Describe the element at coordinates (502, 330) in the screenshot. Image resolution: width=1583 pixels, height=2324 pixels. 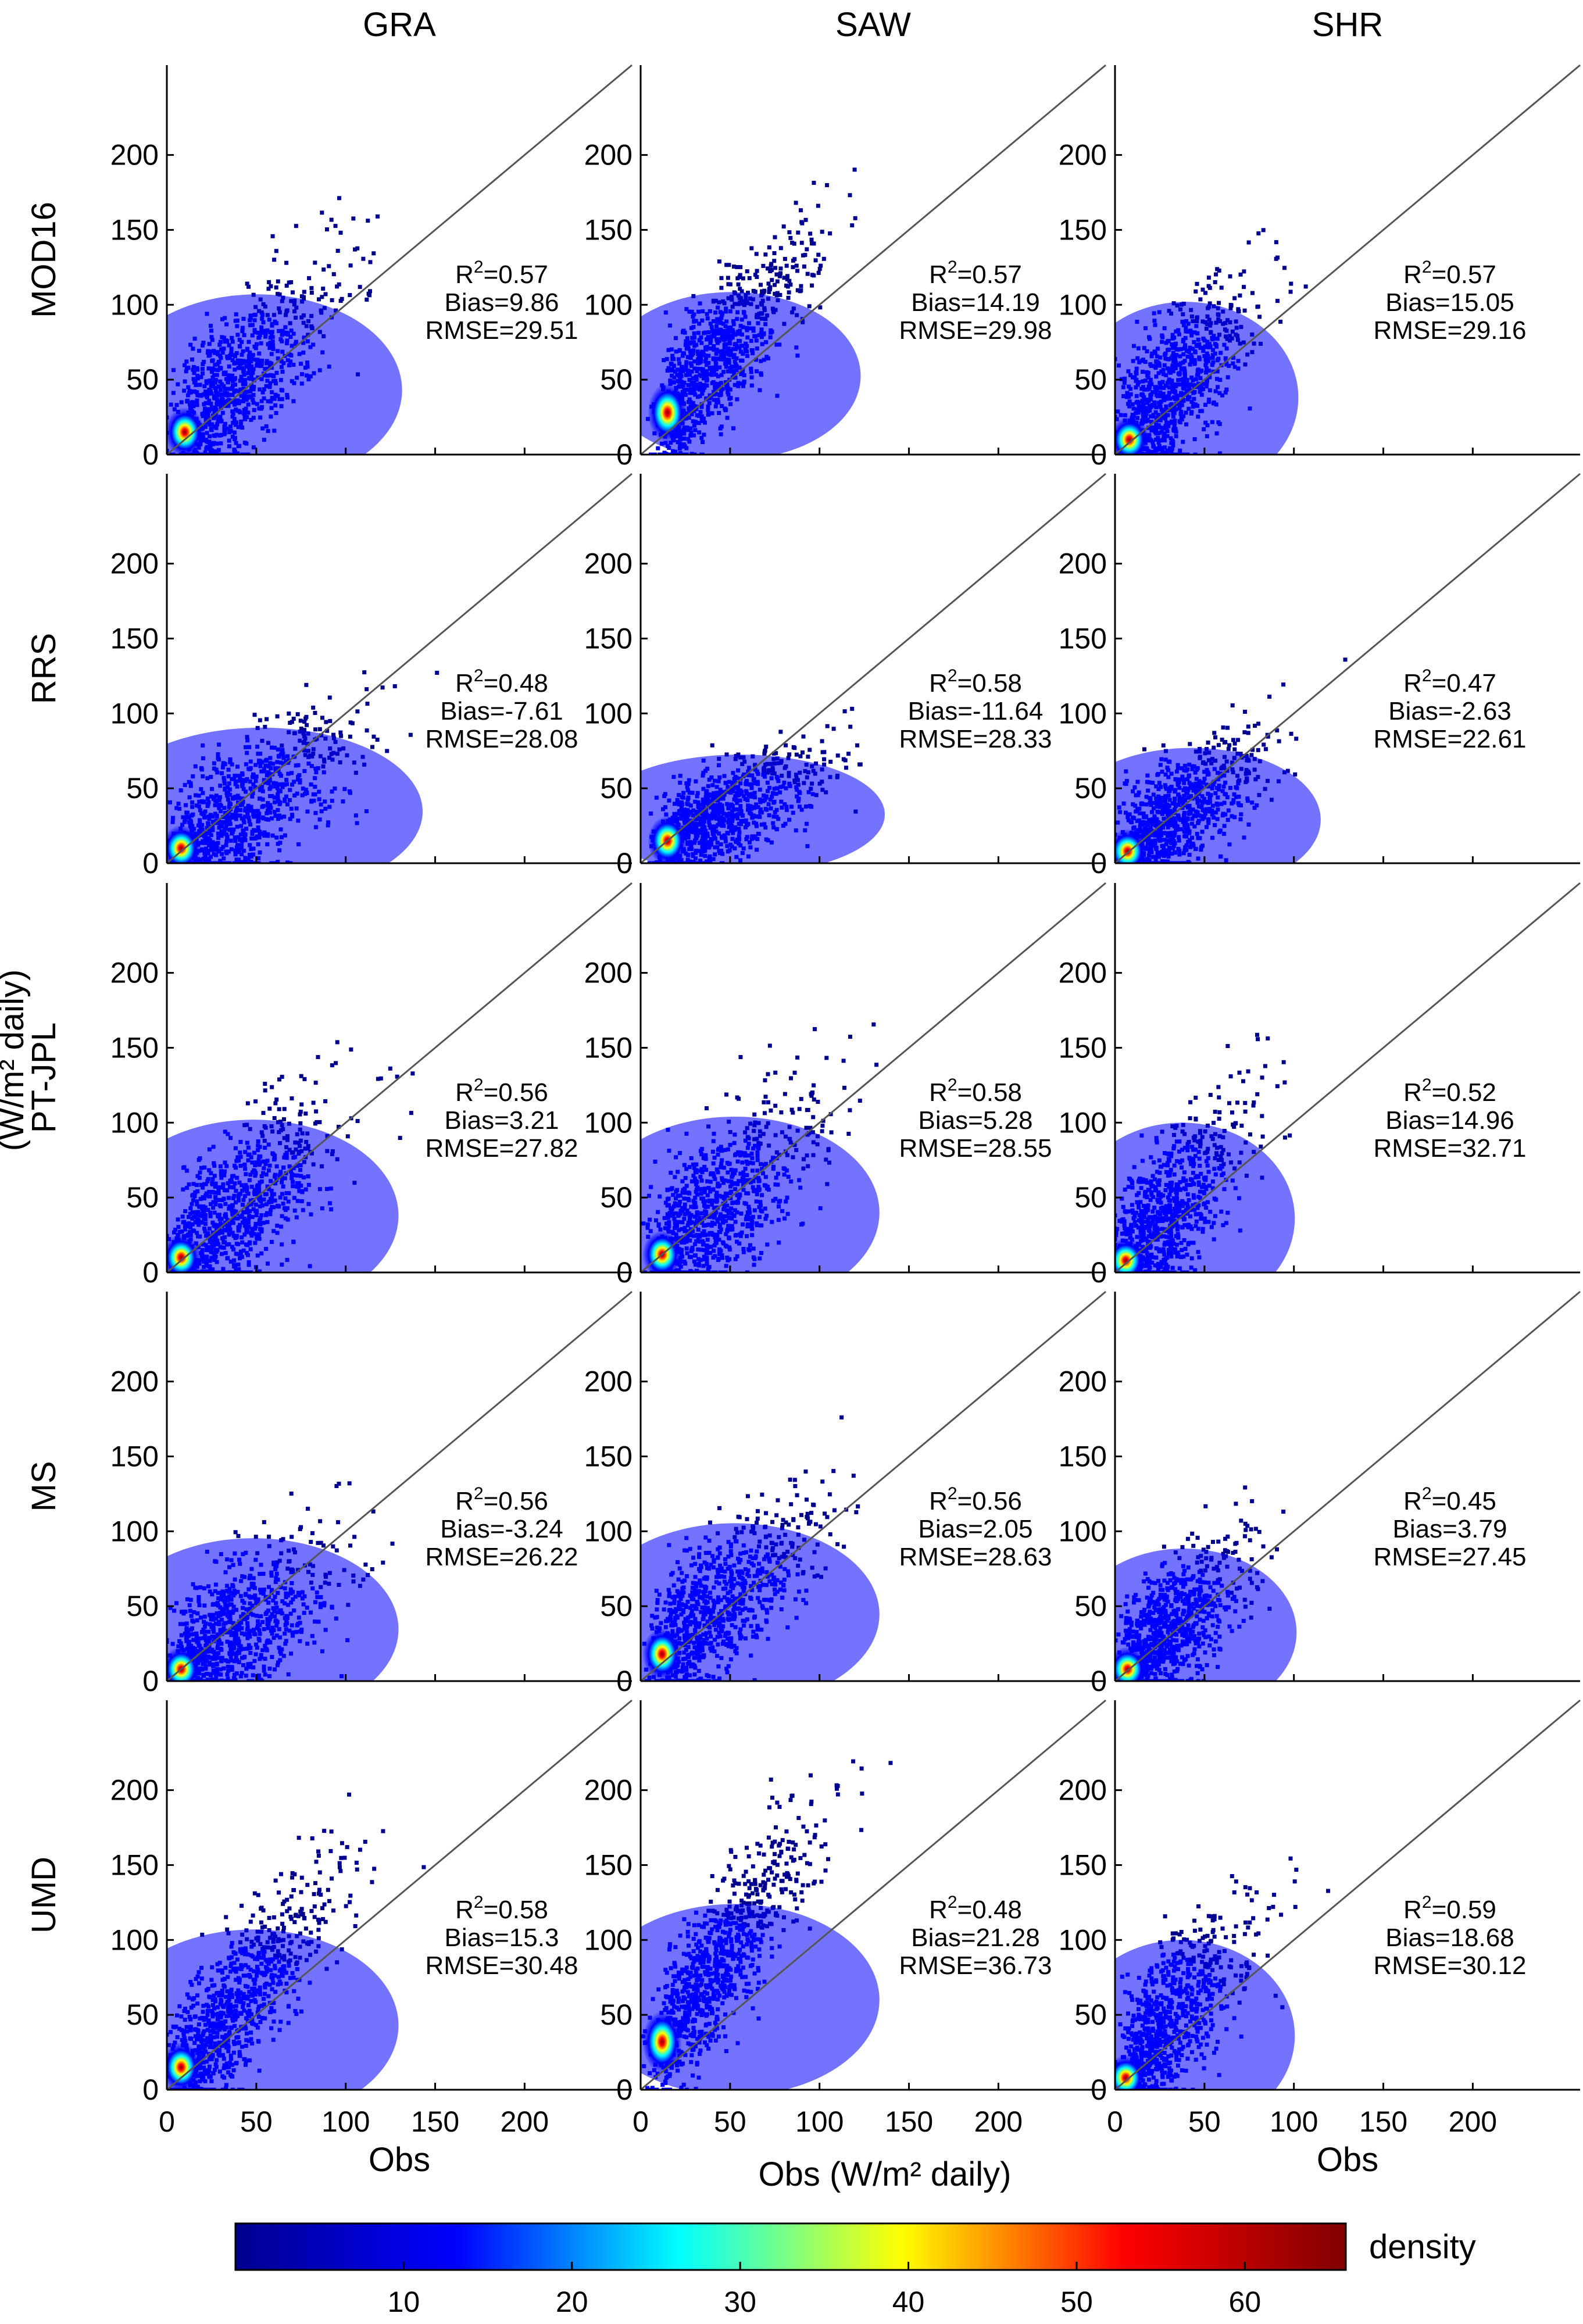
I see `rmse-label: RMSE=29.51` at that location.